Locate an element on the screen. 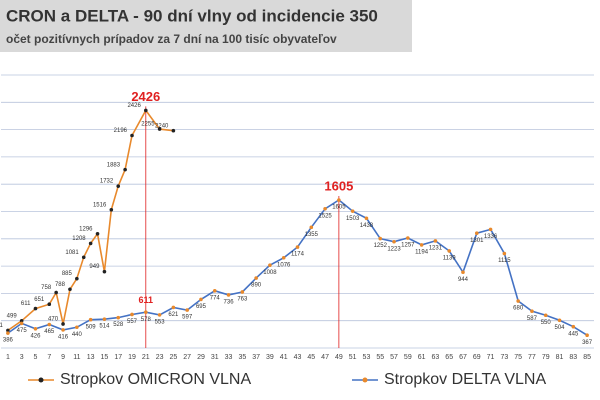  annotation-label: 1605 is located at coordinates (338, 185).